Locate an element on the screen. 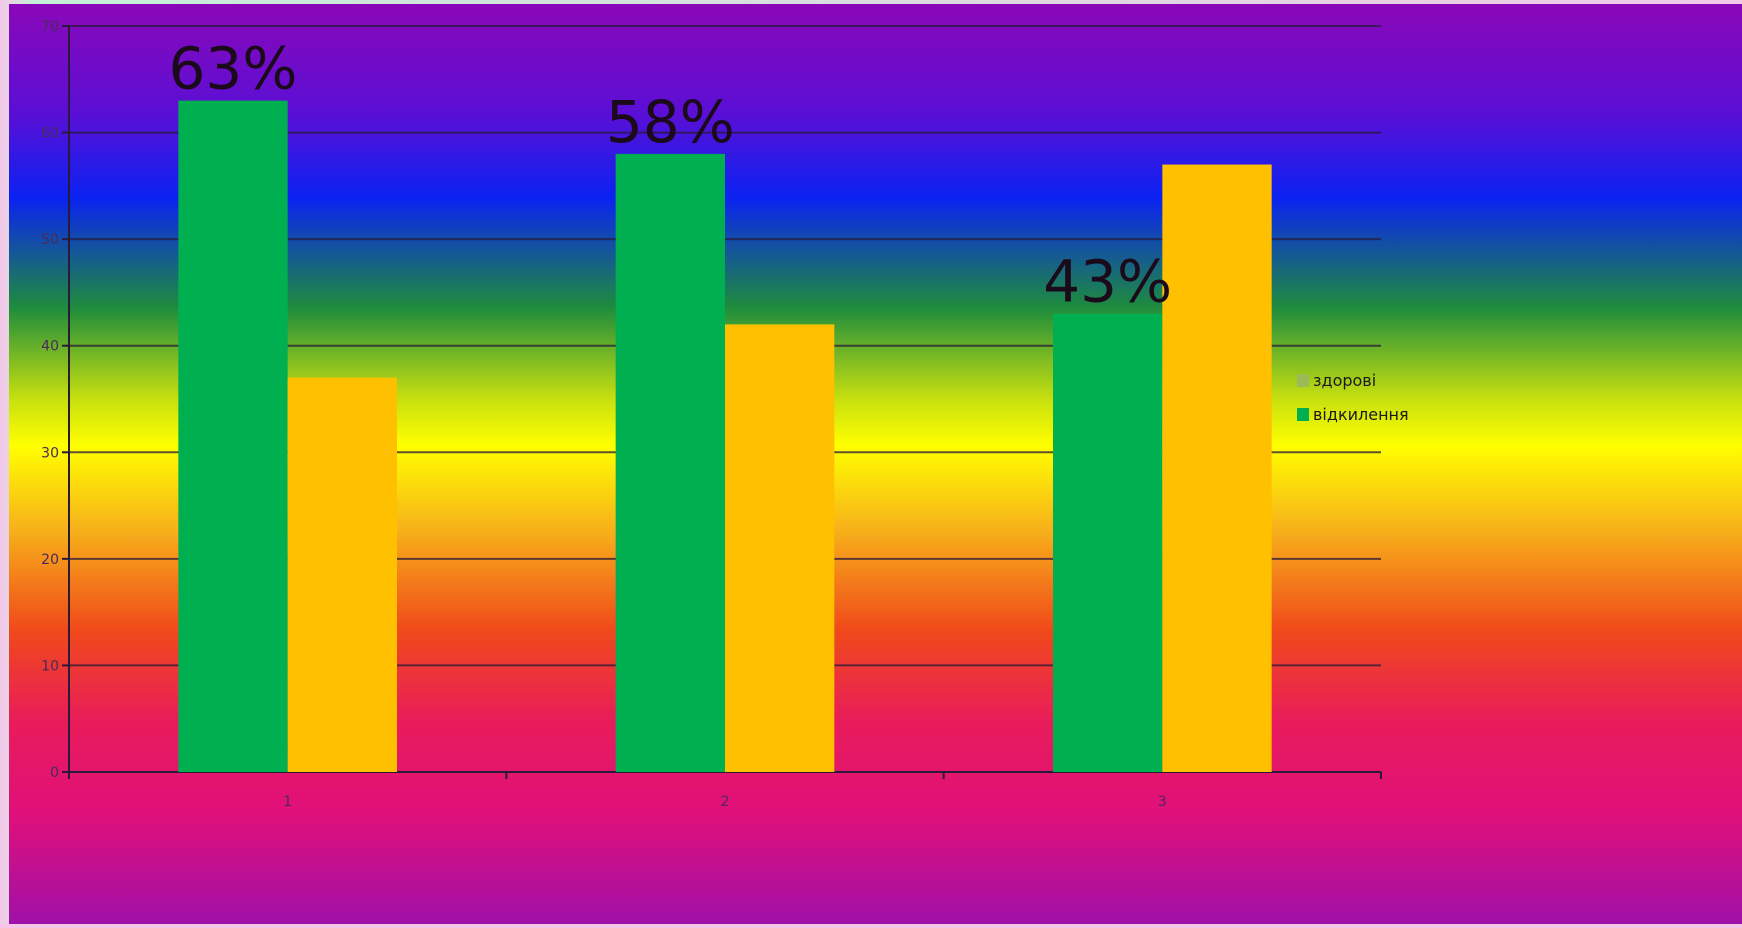 The image size is (1742, 928). y-tick-label: 40 is located at coordinates (50, 347).